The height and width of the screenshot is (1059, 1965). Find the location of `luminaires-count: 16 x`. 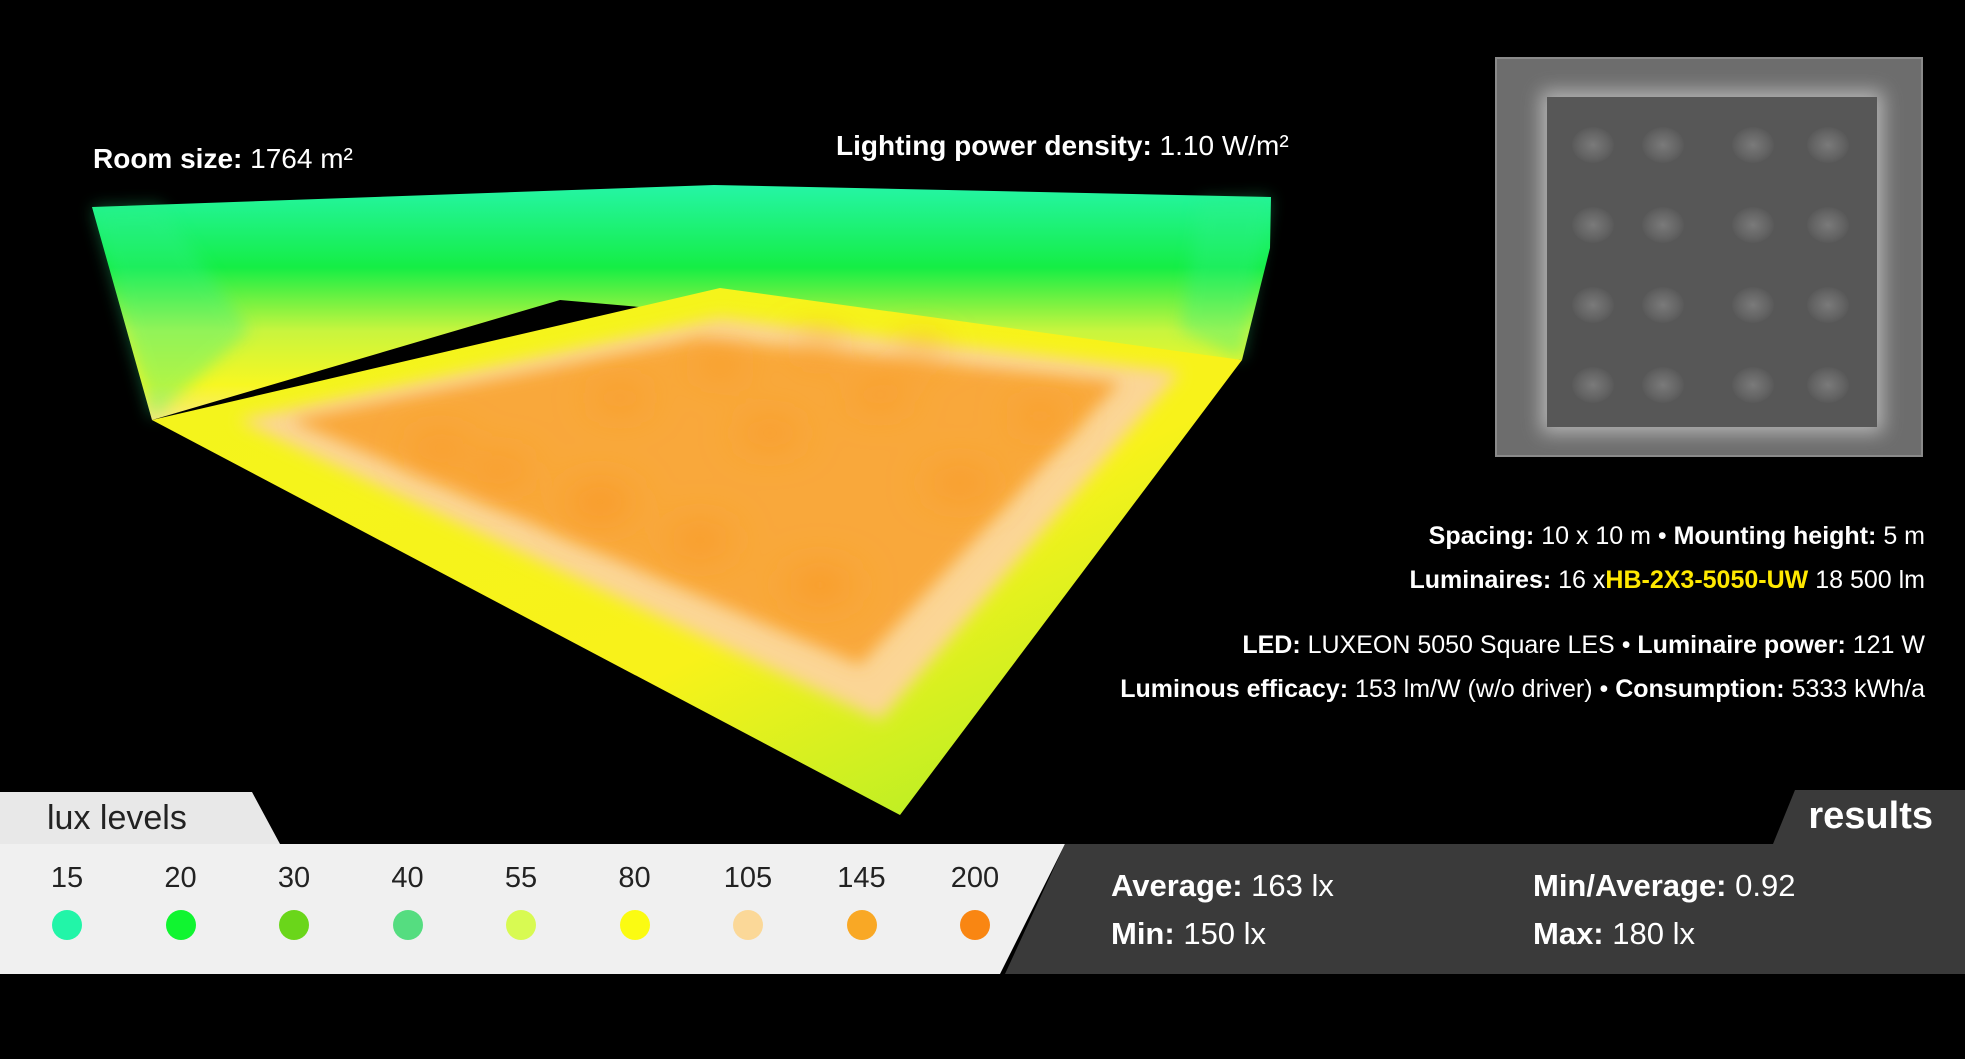

luminaires-count: 16 x is located at coordinates (1582, 580).